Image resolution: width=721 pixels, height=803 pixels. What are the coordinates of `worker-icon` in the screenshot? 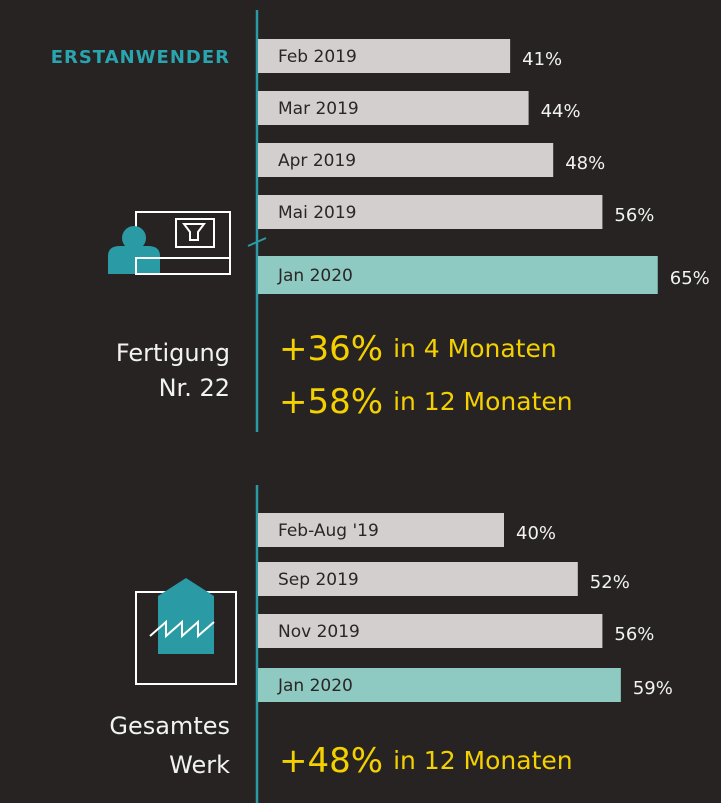 It's located at (169, 243).